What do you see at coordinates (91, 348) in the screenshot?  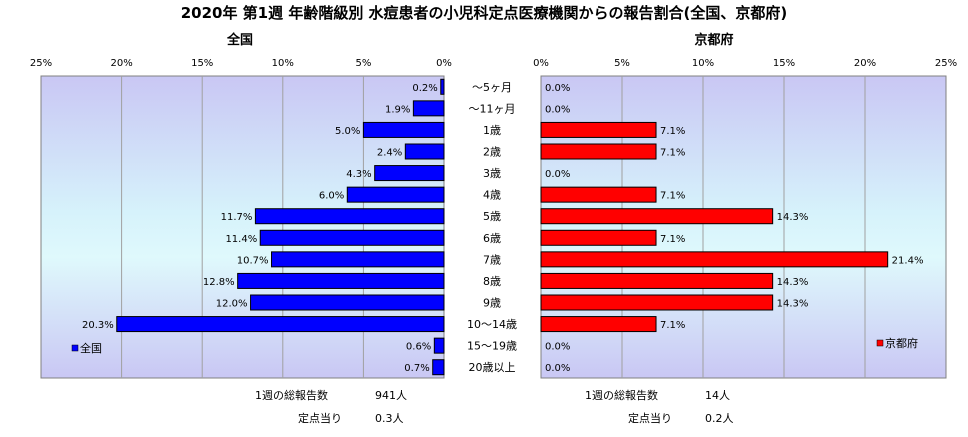 I see `left-legend-label: 全国` at bounding box center [91, 348].